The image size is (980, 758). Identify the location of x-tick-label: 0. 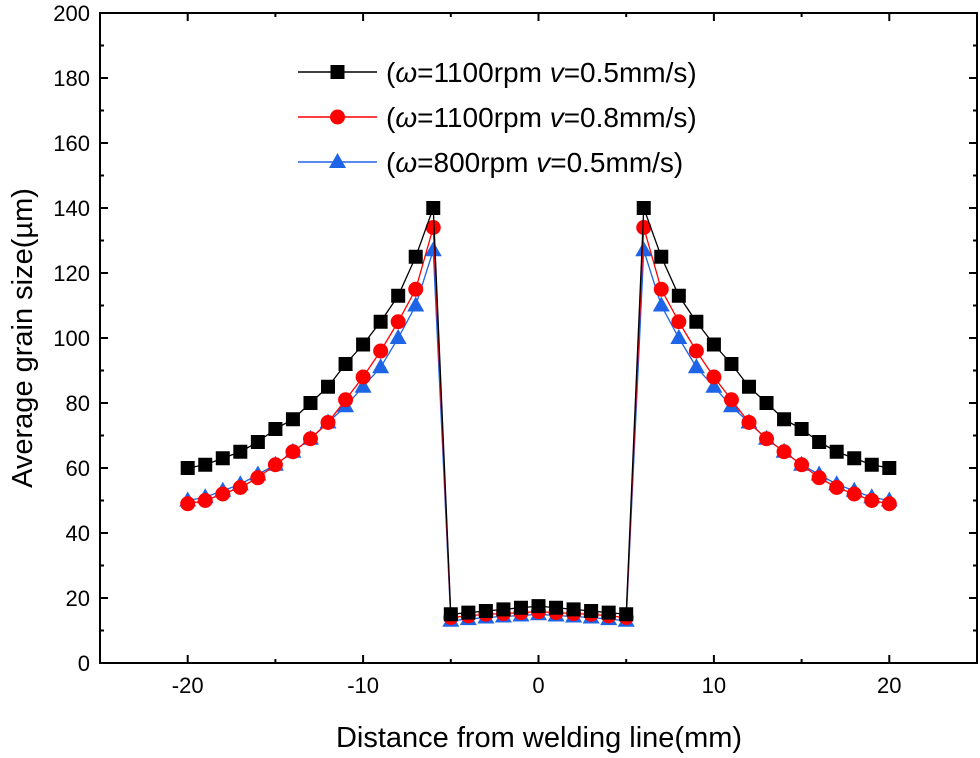
(538, 685).